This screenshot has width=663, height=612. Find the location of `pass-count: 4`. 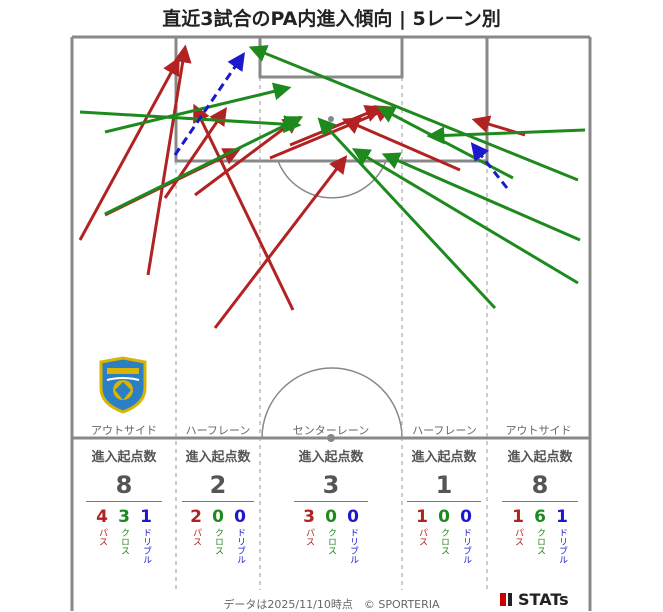

pass-count: 4 is located at coordinates (102, 517).